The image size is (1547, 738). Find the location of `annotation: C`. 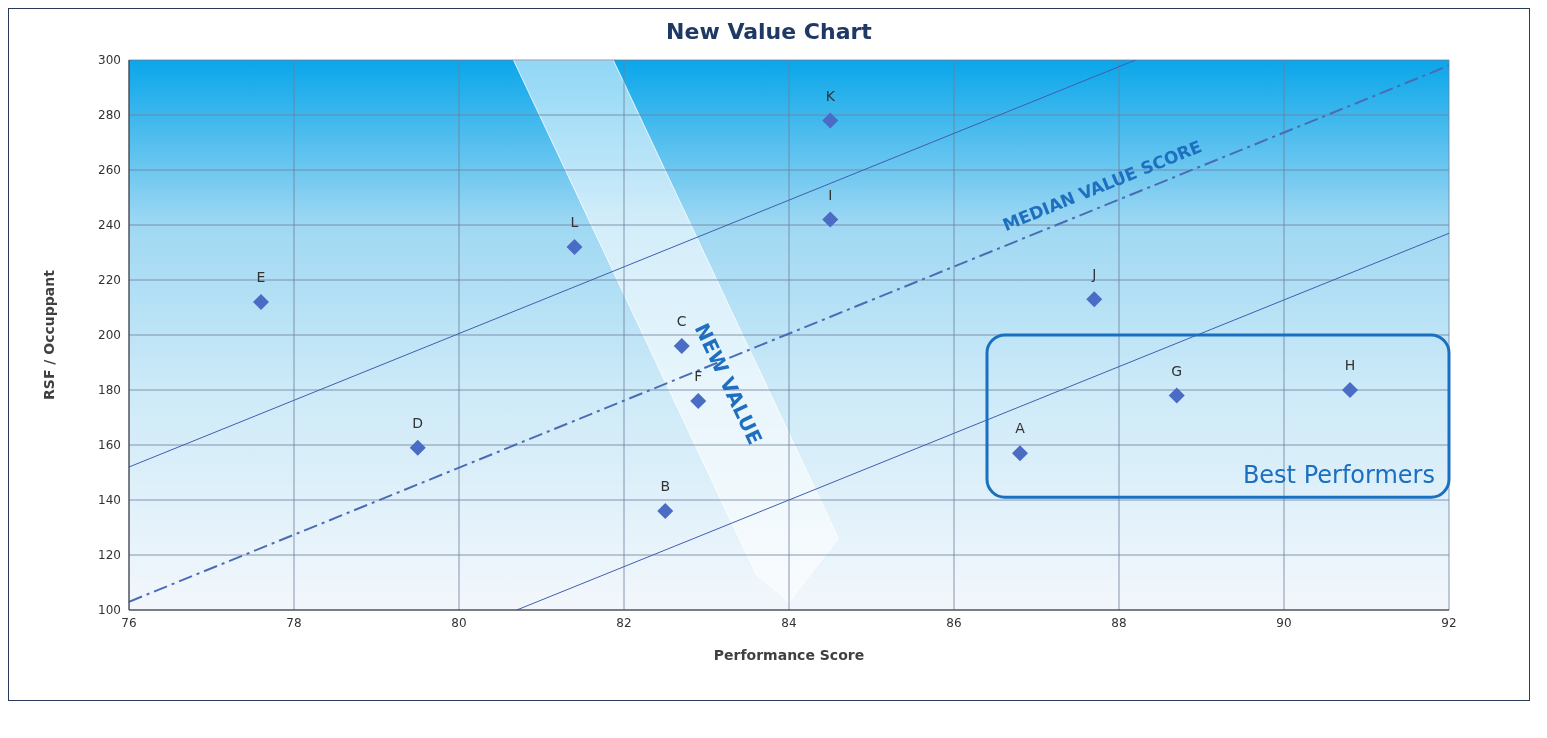

annotation: C is located at coordinates (681, 321).